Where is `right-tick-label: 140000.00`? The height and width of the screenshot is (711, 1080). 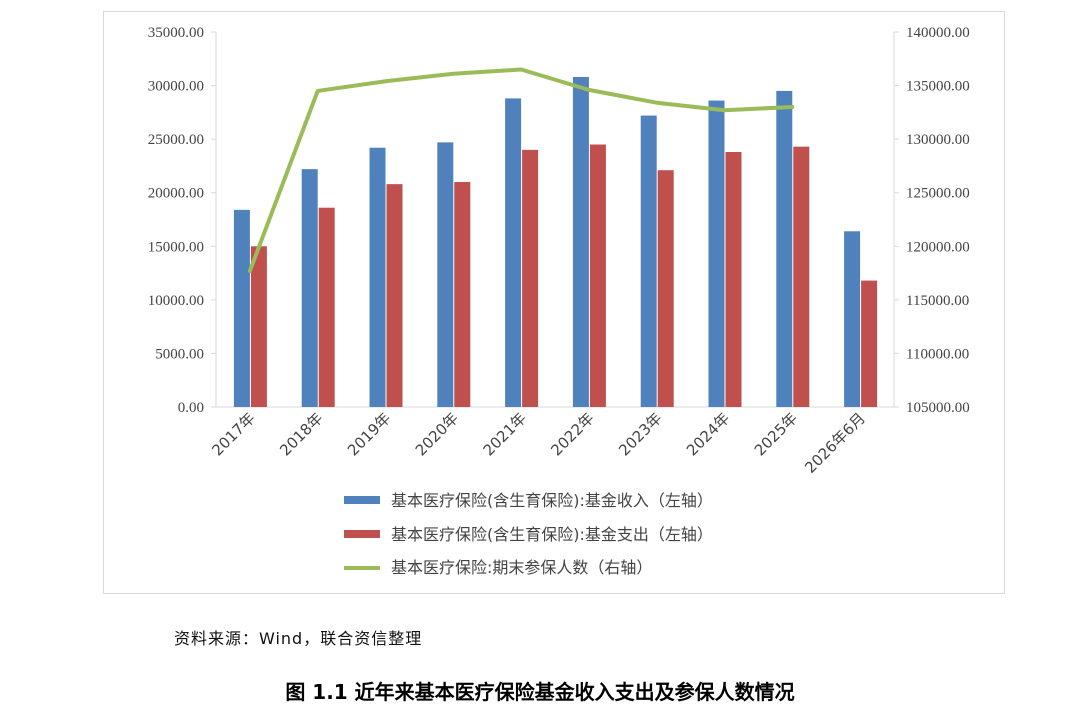
right-tick-label: 140000.00 is located at coordinates (938, 33).